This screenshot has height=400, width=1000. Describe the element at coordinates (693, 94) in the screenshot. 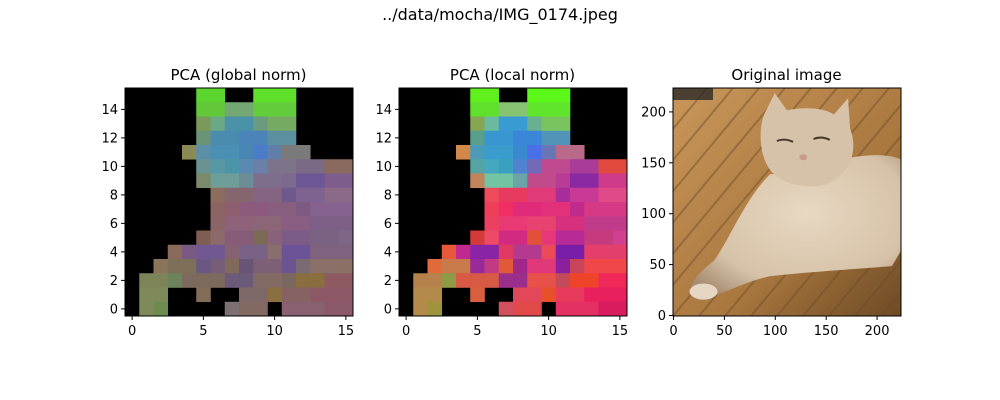

I see `dark-corner` at that location.